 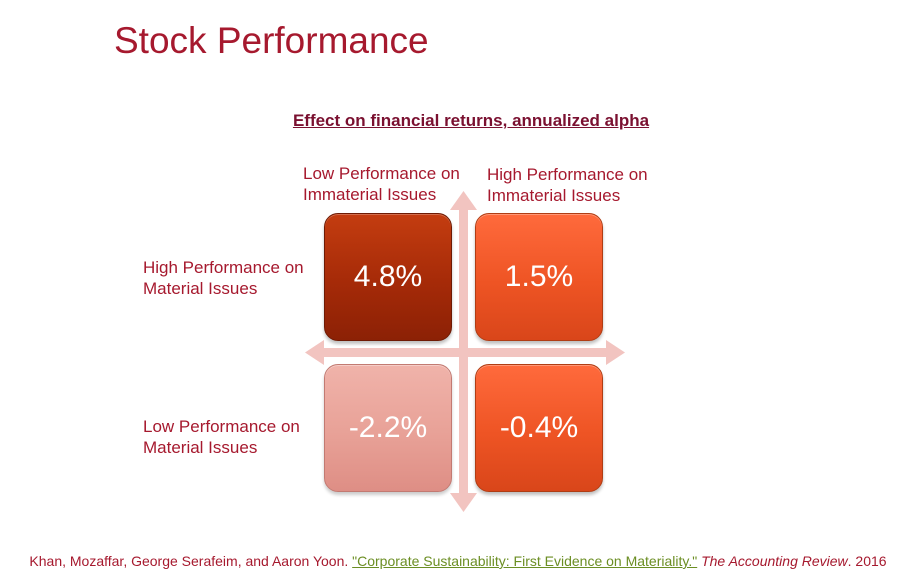 I want to click on citation-journal: The Accounting Review, so click(x=774, y=561).